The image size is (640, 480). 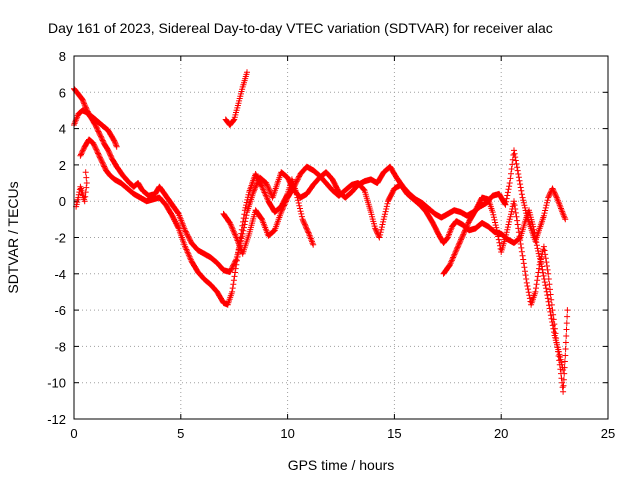 What do you see at coordinates (60, 310) in the screenshot?
I see `y-tick-label: -6` at bounding box center [60, 310].